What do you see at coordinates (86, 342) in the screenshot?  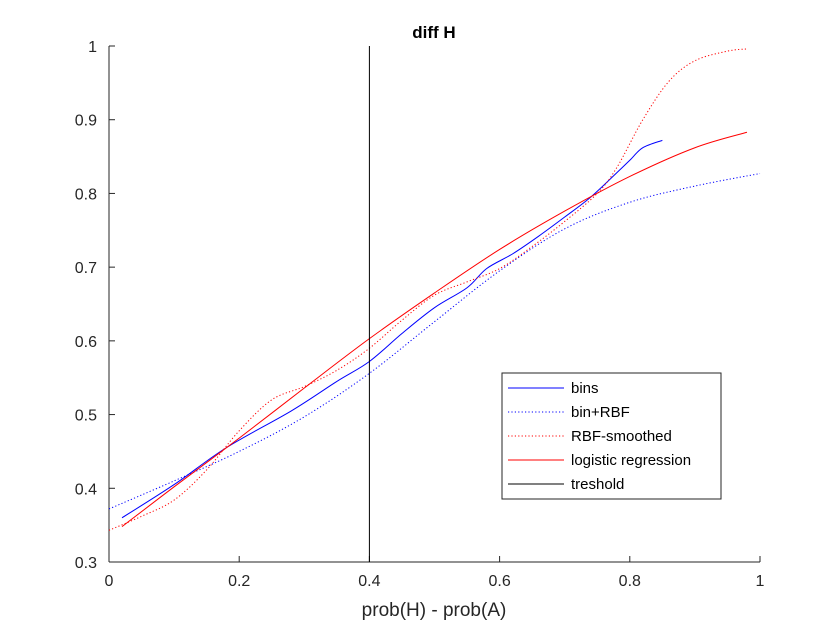 I see `y-tick-label: 0.6` at bounding box center [86, 342].